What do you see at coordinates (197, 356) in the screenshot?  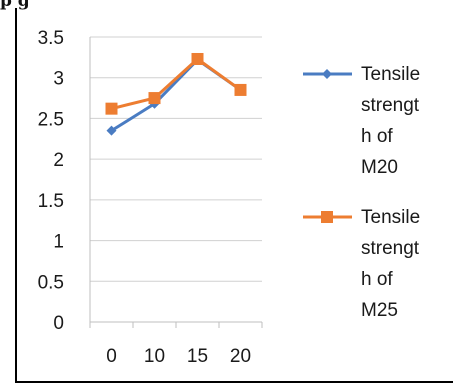 I see `x-tick-label: 15` at bounding box center [197, 356].